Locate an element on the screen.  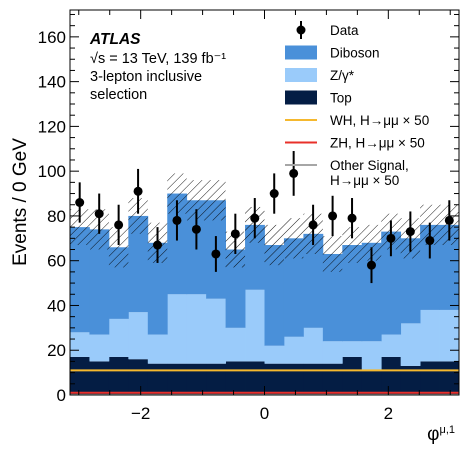
legend-data-label: Data is located at coordinates (344, 30).